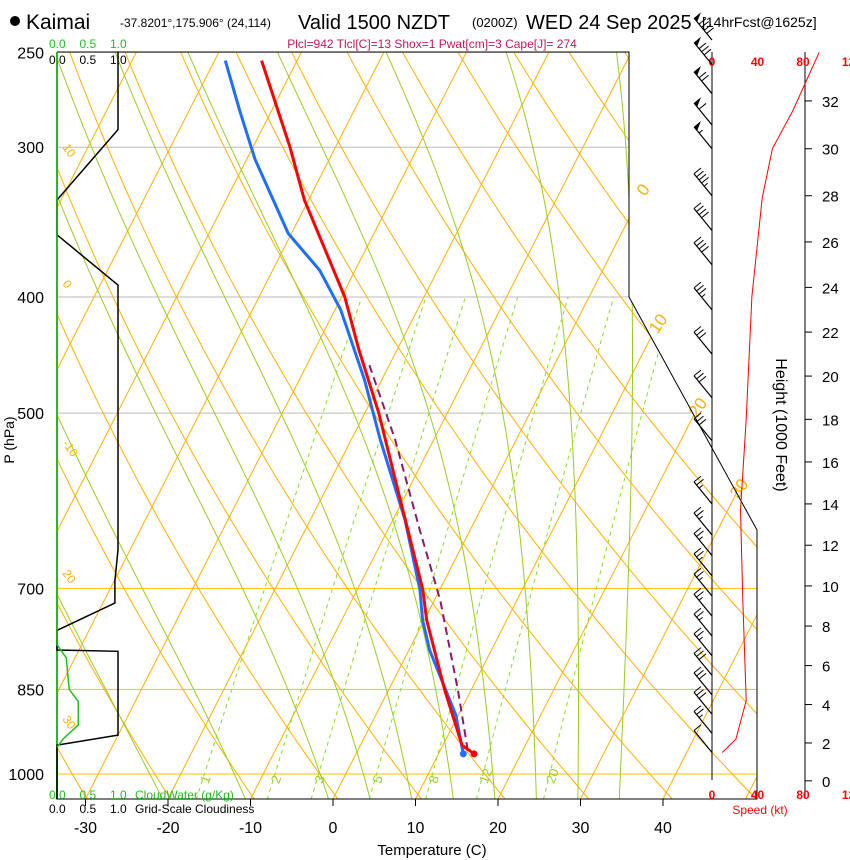 The image size is (850, 860). What do you see at coordinates (67, 284) in the screenshot?
I see `theta-label: 0` at bounding box center [67, 284].